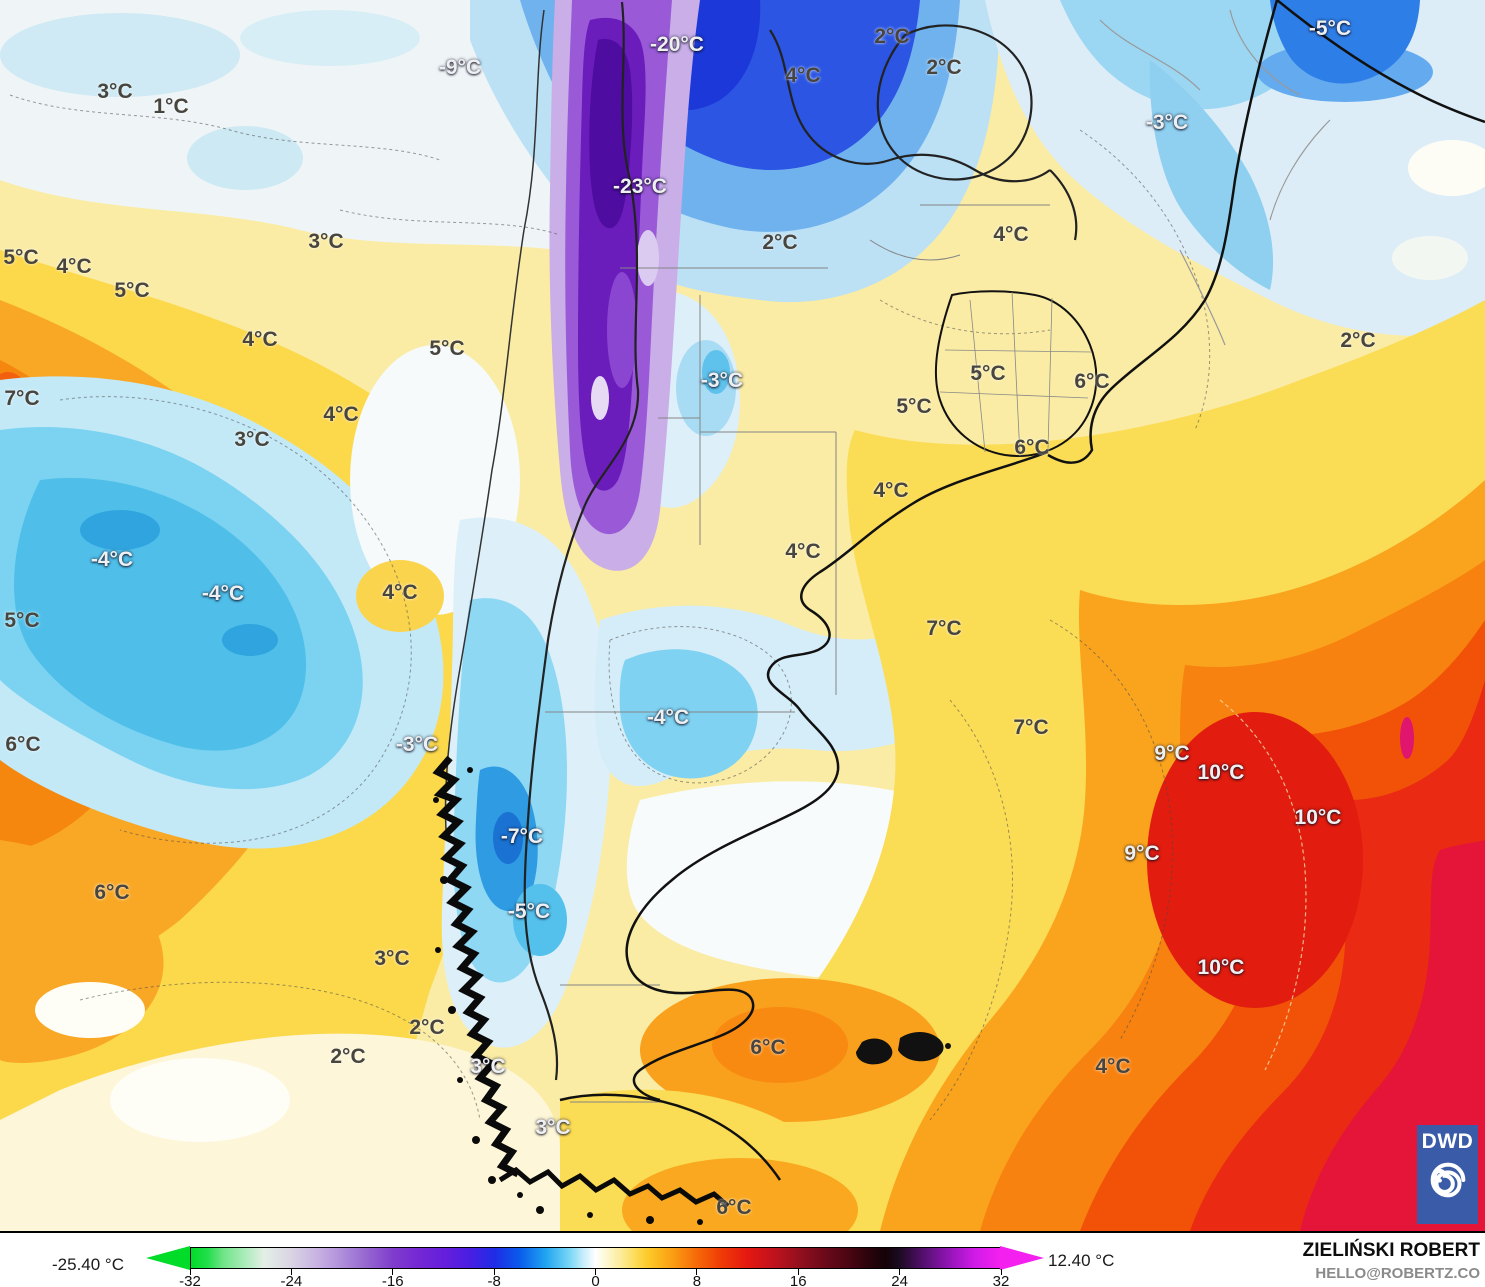  I want to click on dwd-logo-text: DWD, so click(1447, 1141).